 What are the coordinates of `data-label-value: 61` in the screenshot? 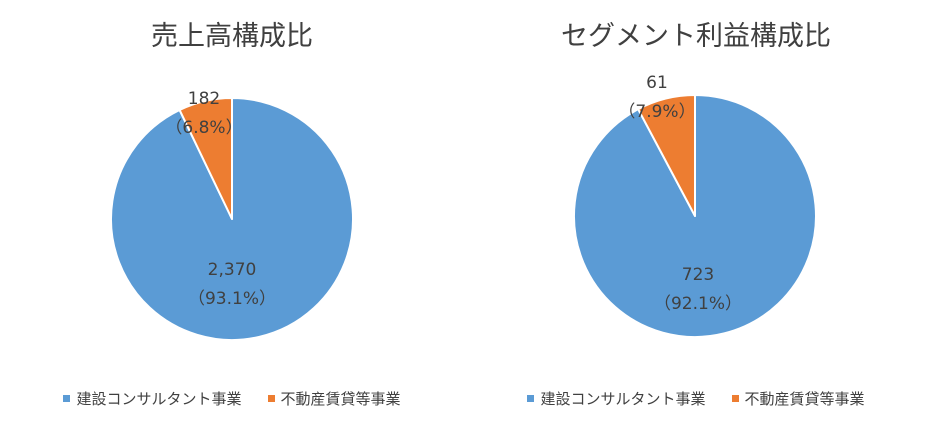 It's located at (657, 83).